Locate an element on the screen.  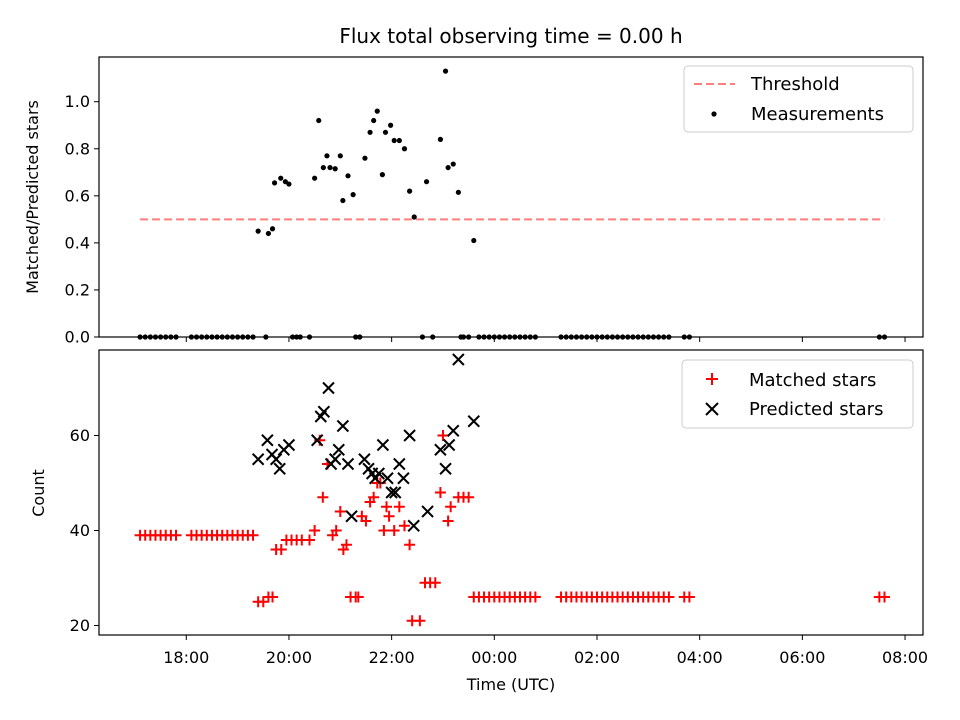
x-tick-label: 22:00 is located at coordinates (392, 657).